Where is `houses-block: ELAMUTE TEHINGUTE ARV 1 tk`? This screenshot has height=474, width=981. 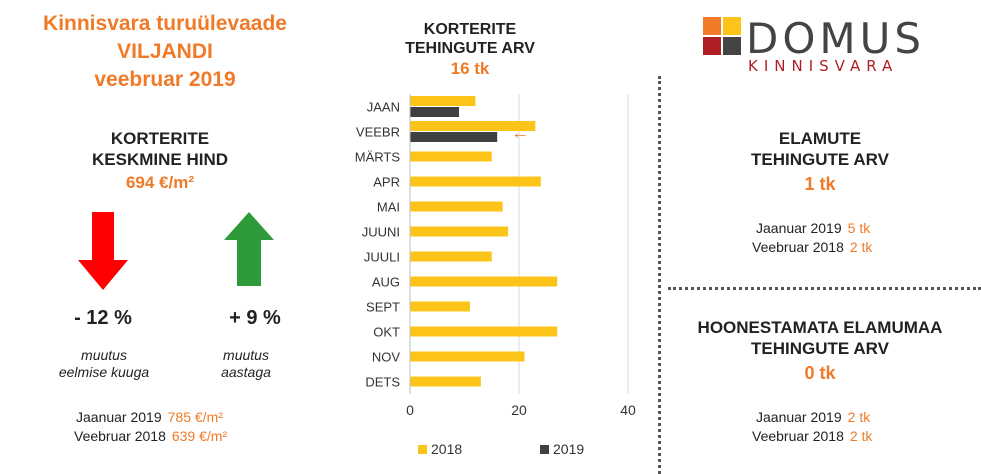 houses-block: ELAMUTE TEHINGUTE ARV 1 tk is located at coordinates (820, 162).